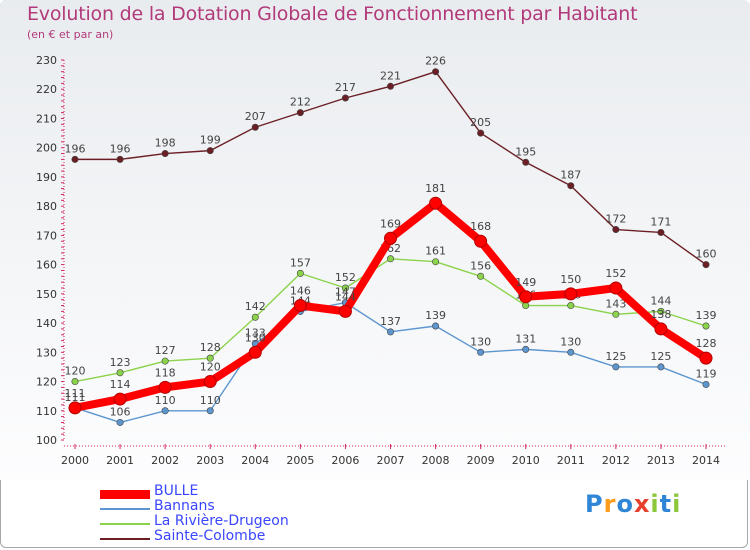  I want to click on x-tick-label: 2004, so click(255, 460).